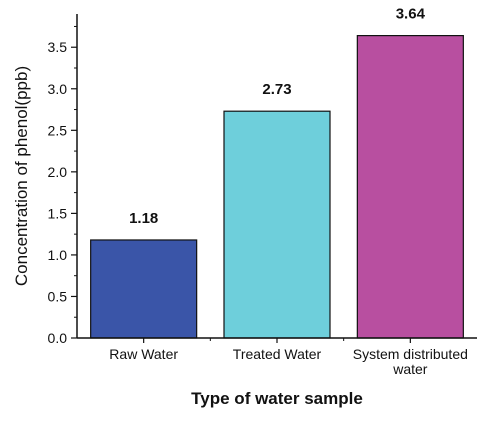 This screenshot has width=500, height=423. I want to click on y-tick-label: 2.0, so click(58, 172).